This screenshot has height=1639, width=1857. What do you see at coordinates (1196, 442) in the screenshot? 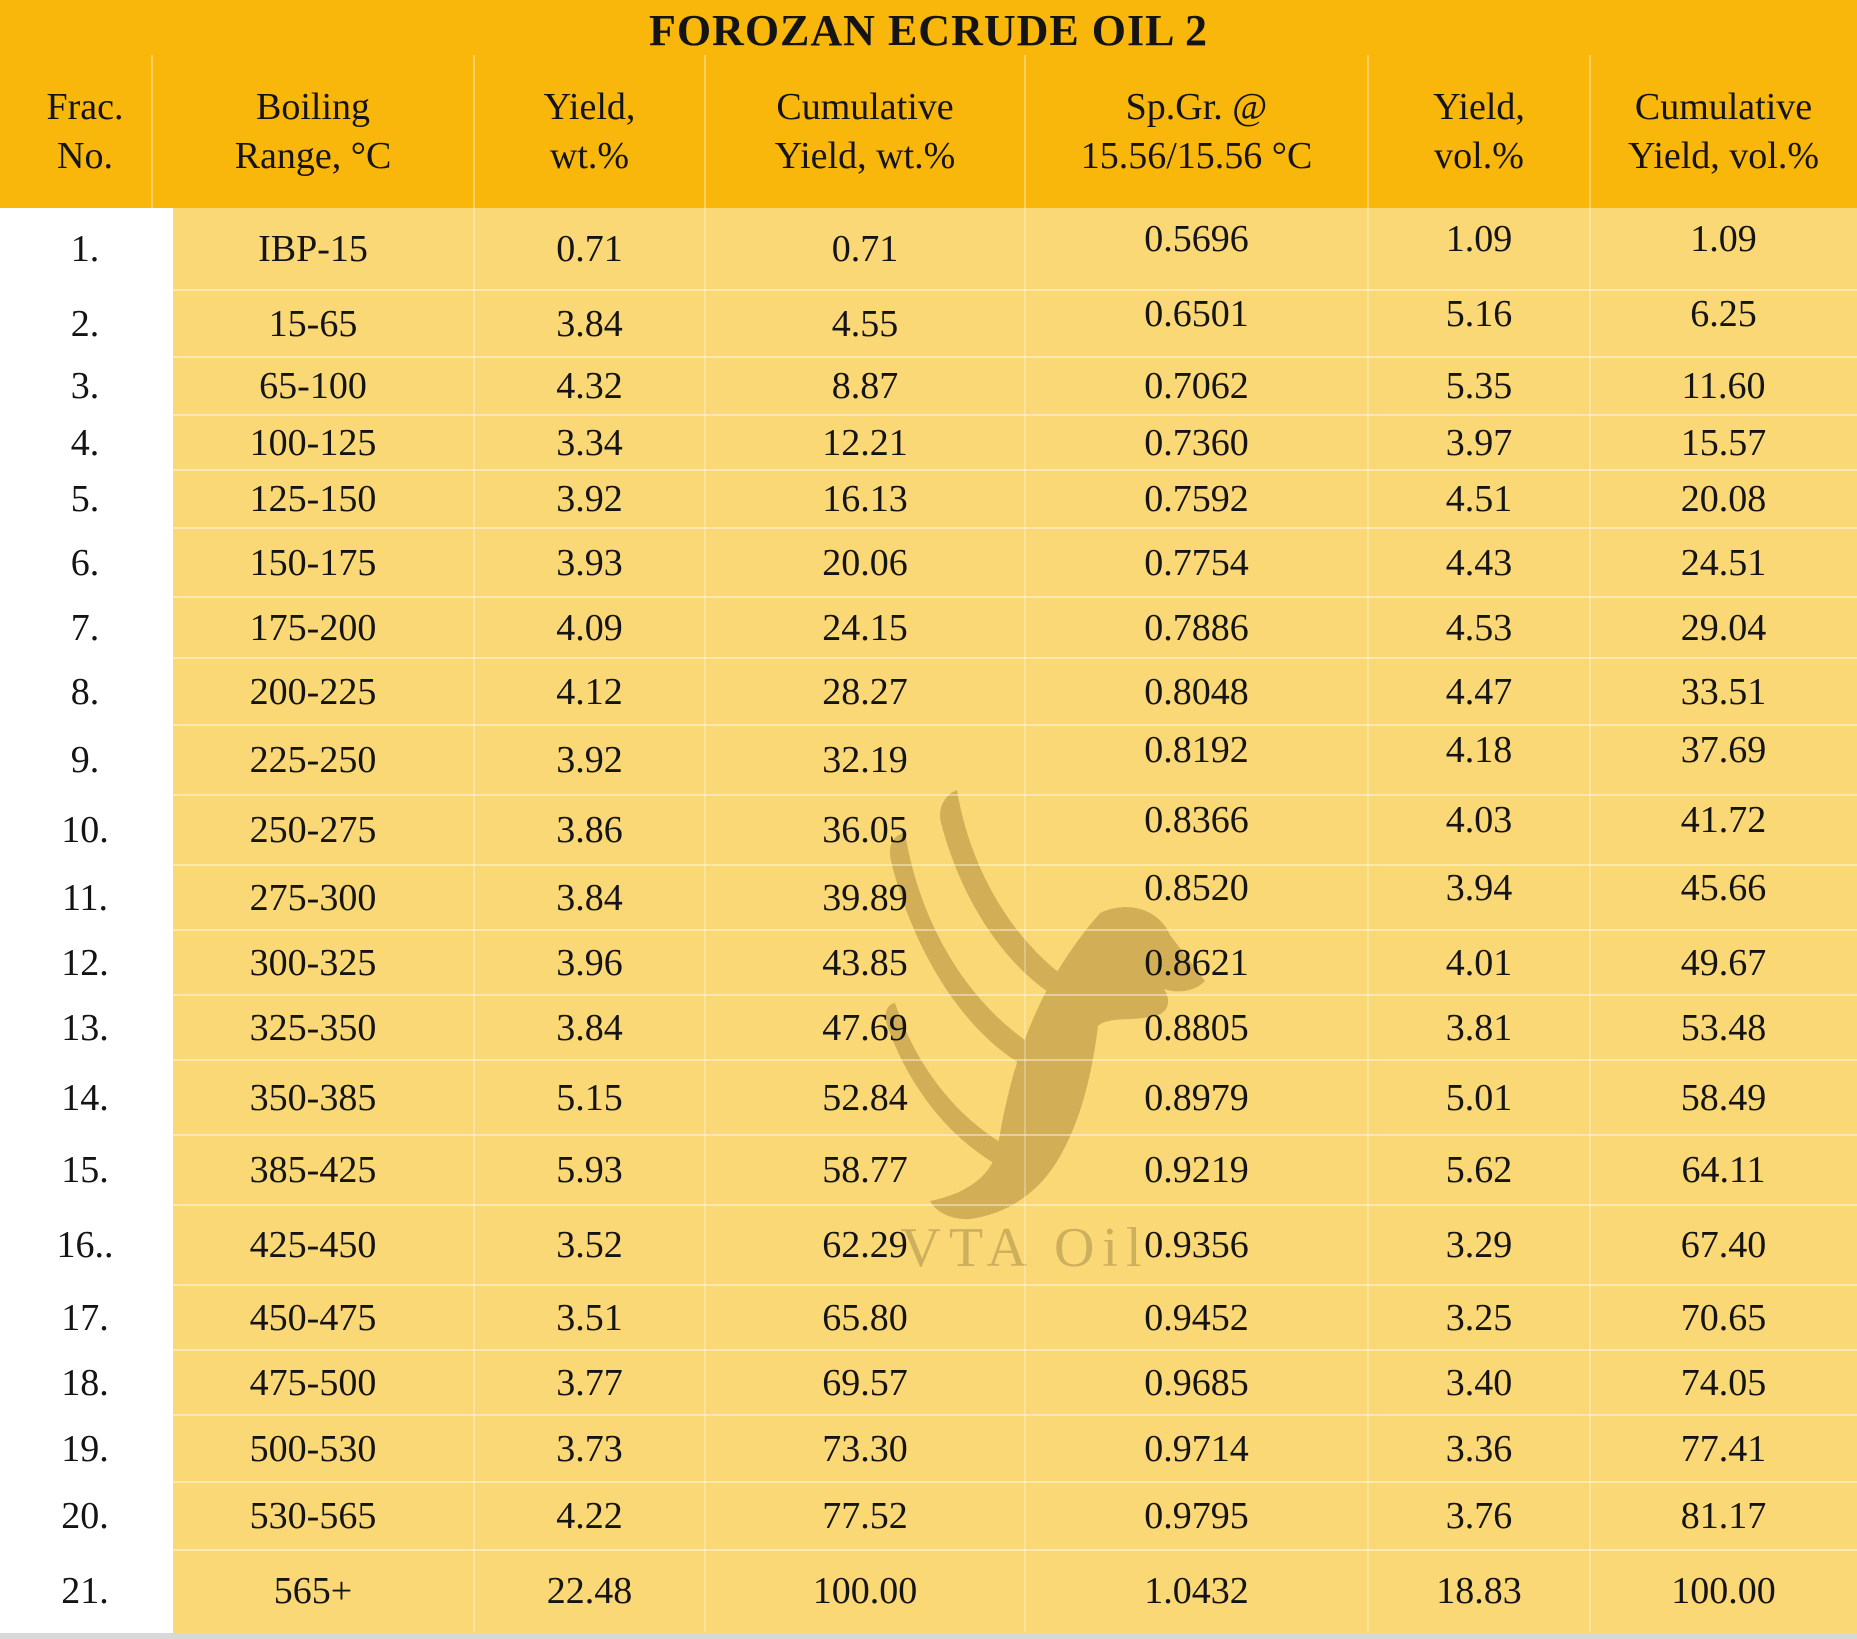
I see `table-cell: 0.7360` at bounding box center [1196, 442].